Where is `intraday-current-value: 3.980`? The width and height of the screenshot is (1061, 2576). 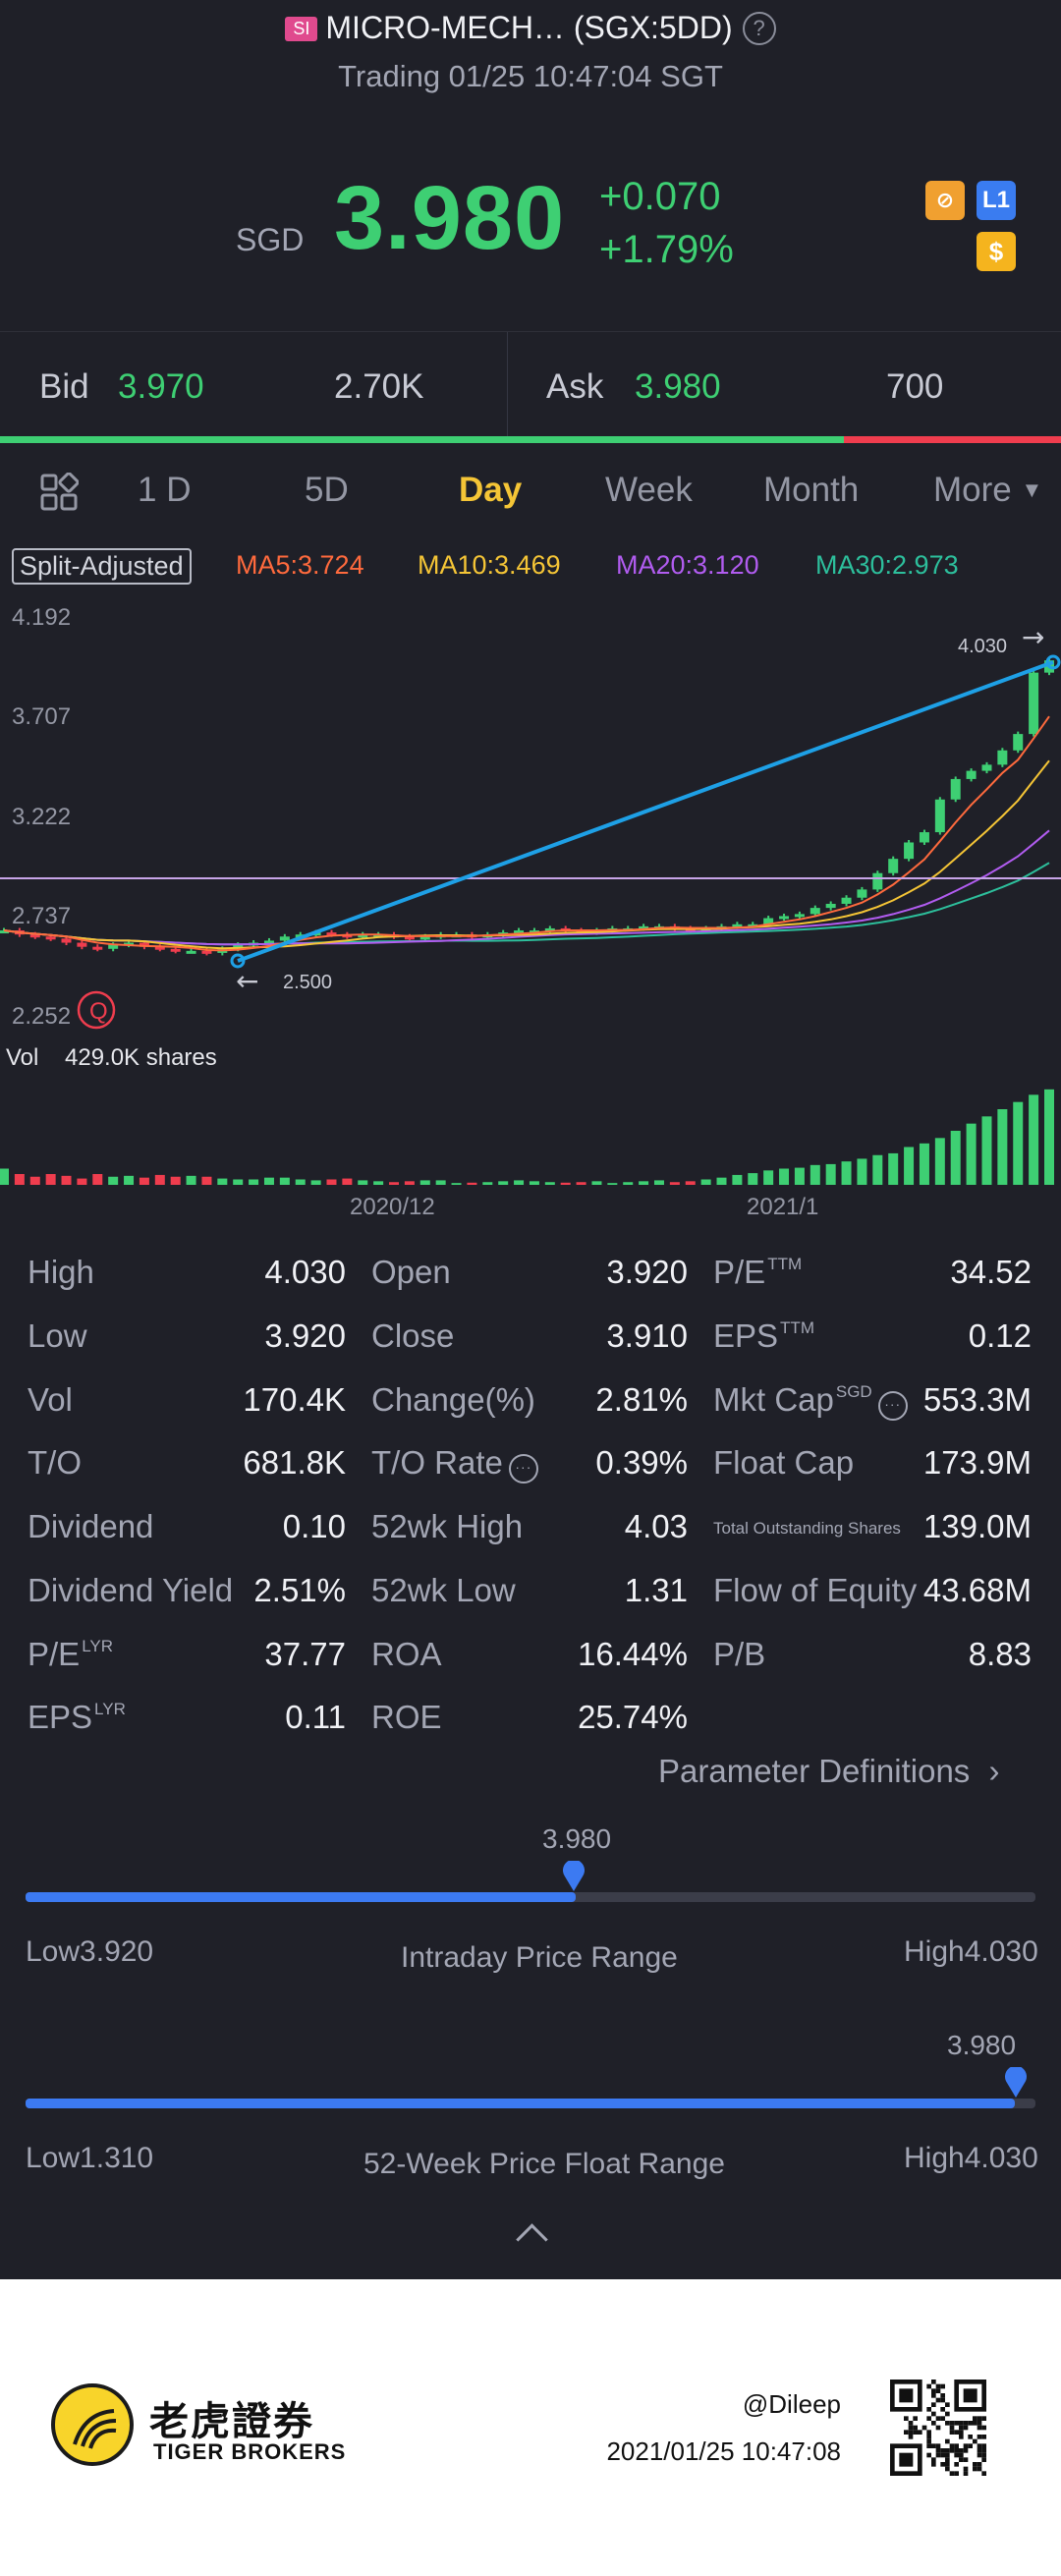
intraday-current-value: 3.980 is located at coordinates (577, 1838).